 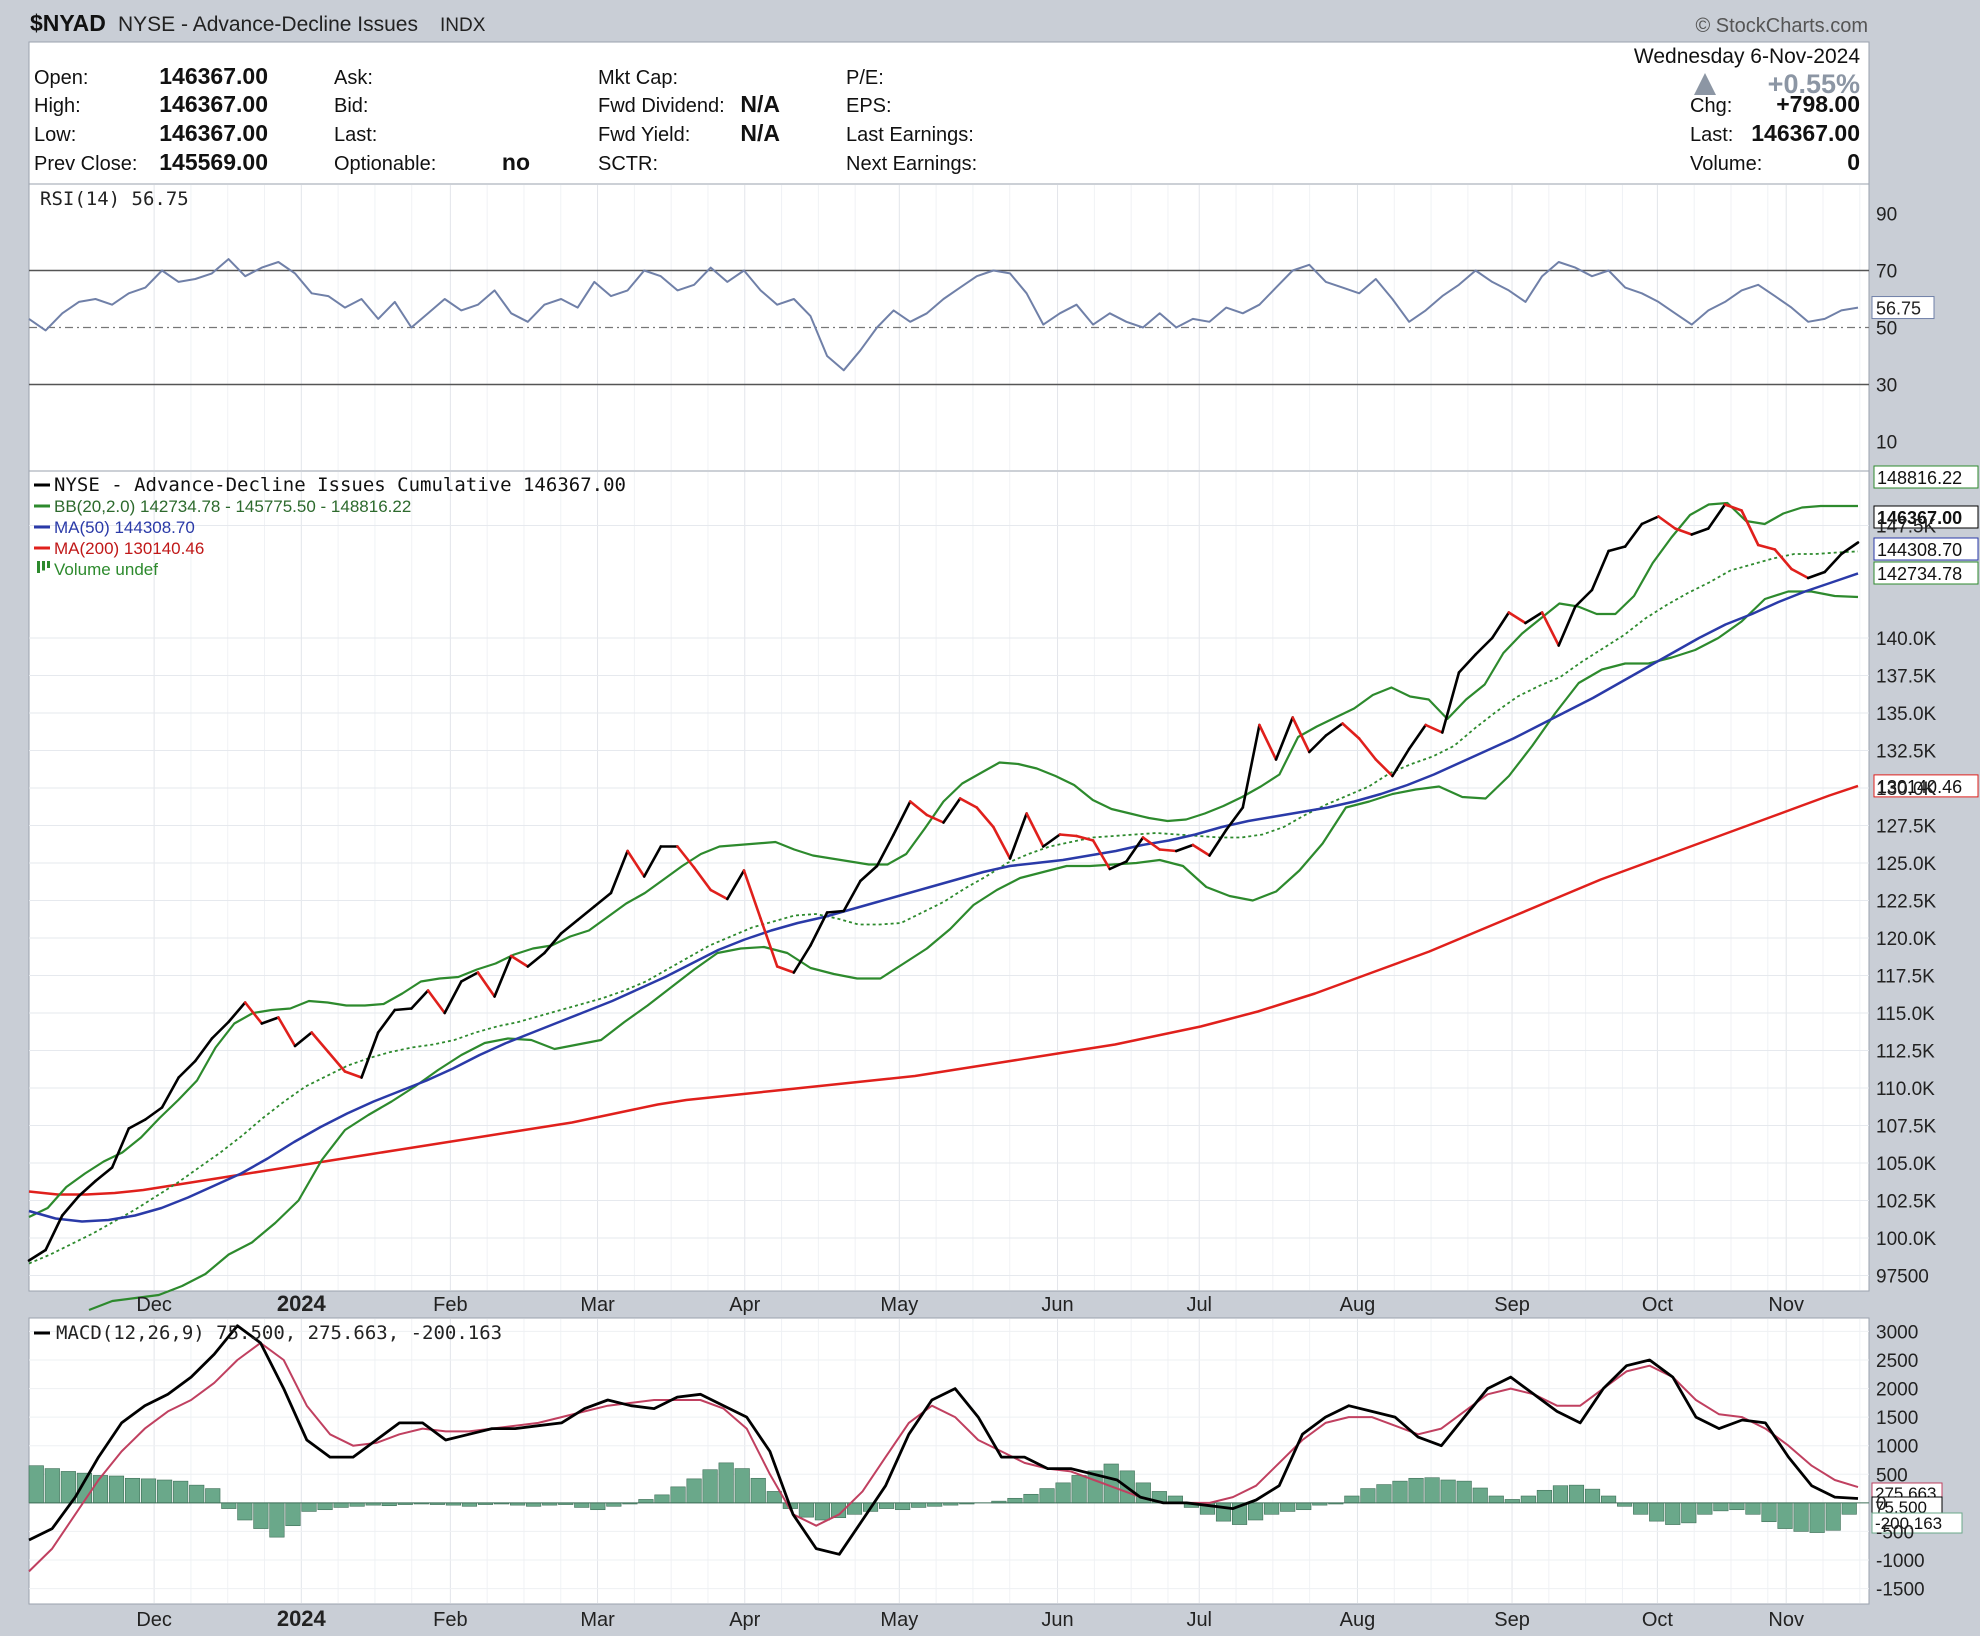 What do you see at coordinates (1658, 1305) in the screenshot?
I see `x-tick-label: Oct` at bounding box center [1658, 1305].